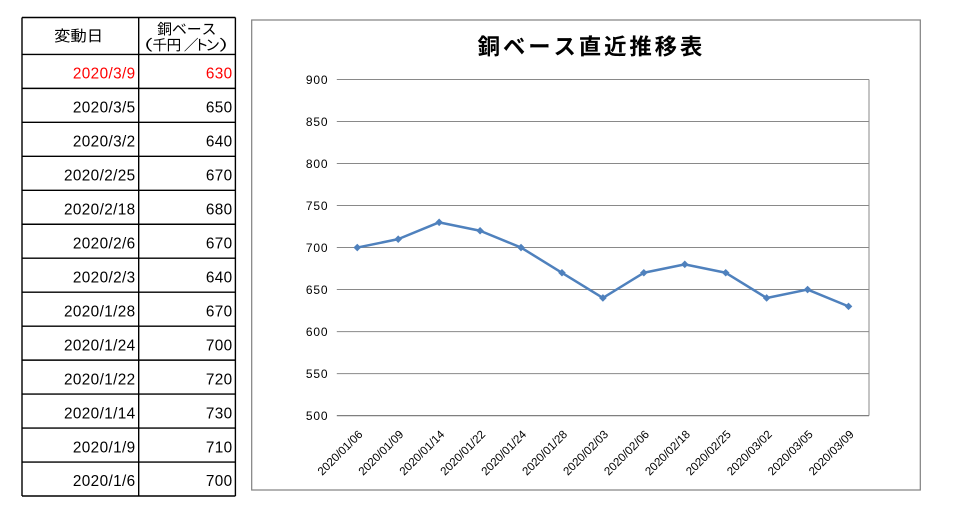 The height and width of the screenshot is (529, 956). What do you see at coordinates (317, 332) in the screenshot?
I see `svg-text: 600` at bounding box center [317, 332].